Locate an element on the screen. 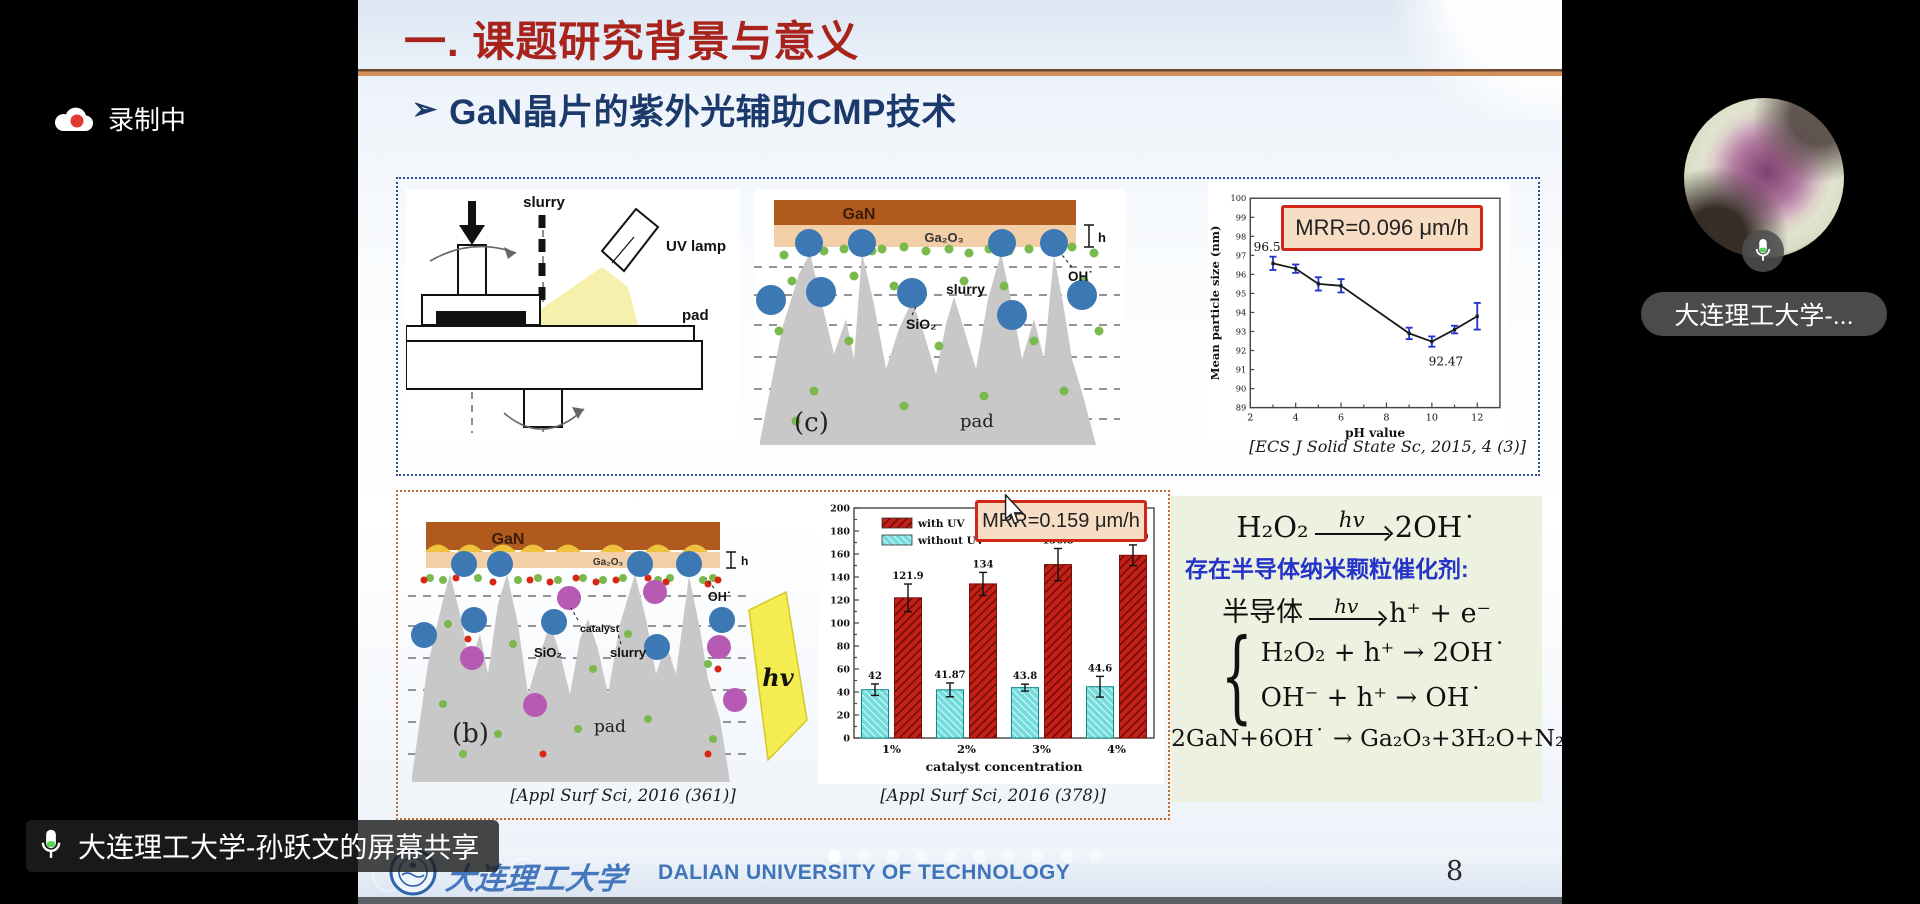  svg-text: 97 is located at coordinates (1241, 255).